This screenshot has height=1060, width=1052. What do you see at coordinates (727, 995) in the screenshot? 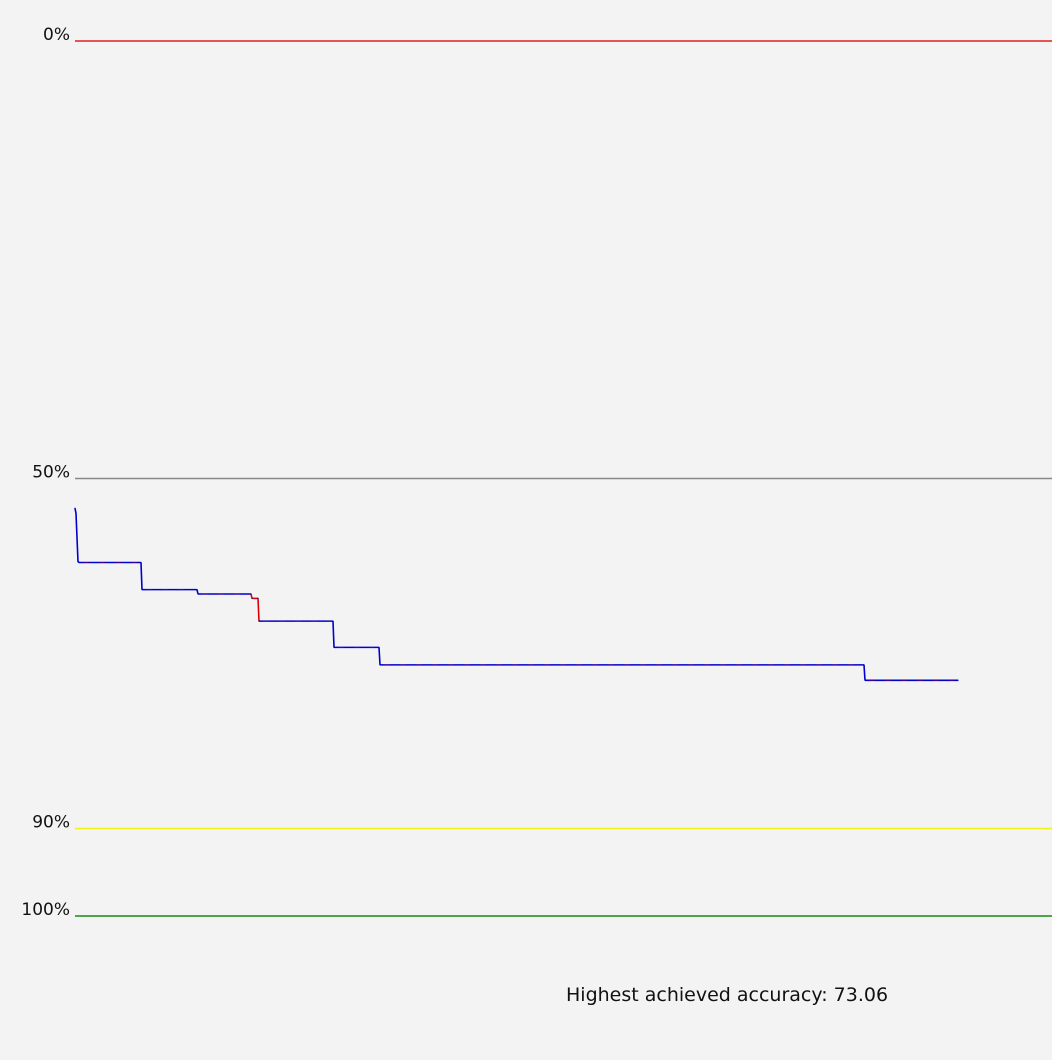
I see `highest-accuracy-caption: Highest achieved accuracy: 73.06` at bounding box center [727, 995].